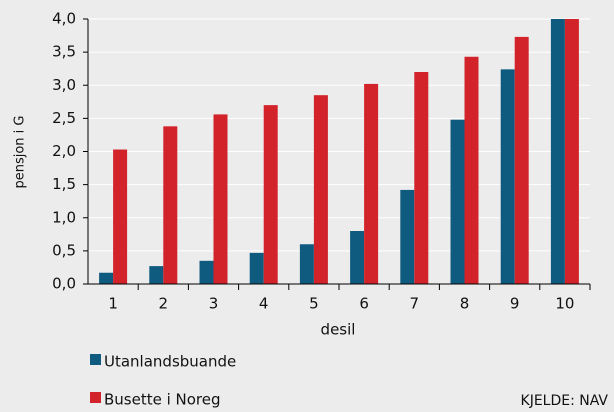  Describe the element at coordinates (64, 151) in the screenshot. I see `y-tick-label: 2,0` at that location.